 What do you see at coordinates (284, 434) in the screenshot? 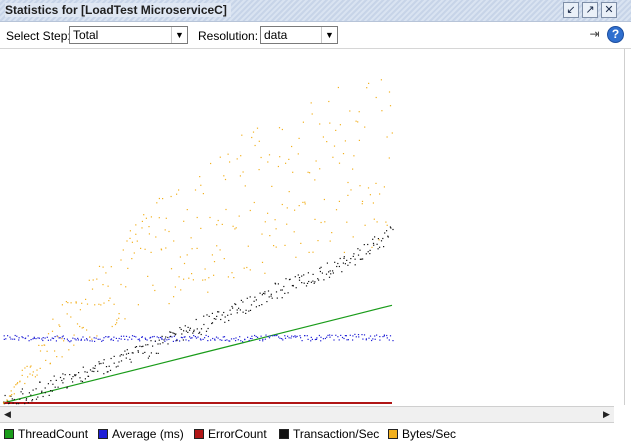
I see `legend-swatch` at bounding box center [284, 434].